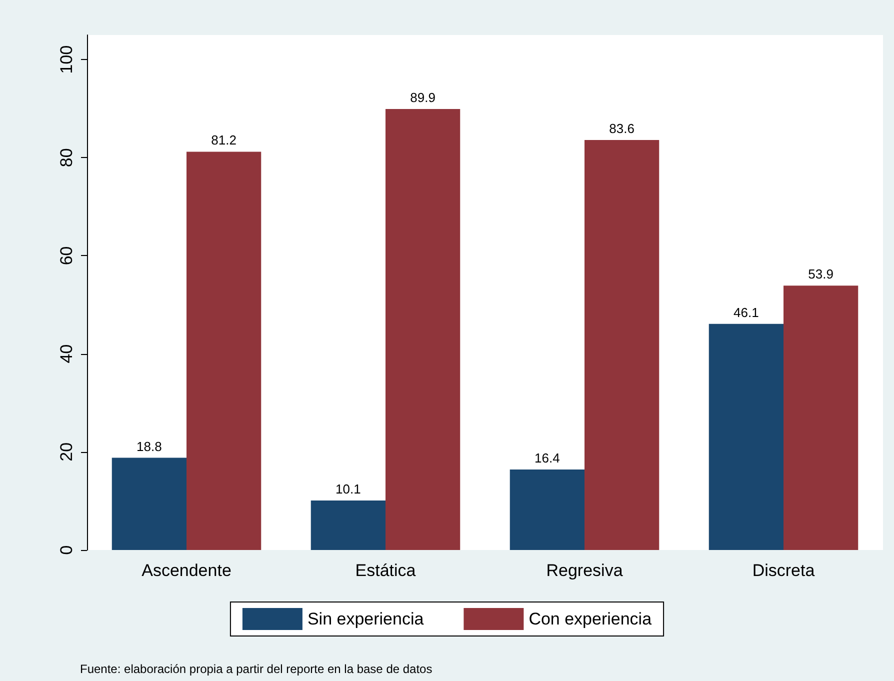 This screenshot has height=681, width=894. What do you see at coordinates (746, 312) in the screenshot?
I see `data-label: 46.1` at bounding box center [746, 312].